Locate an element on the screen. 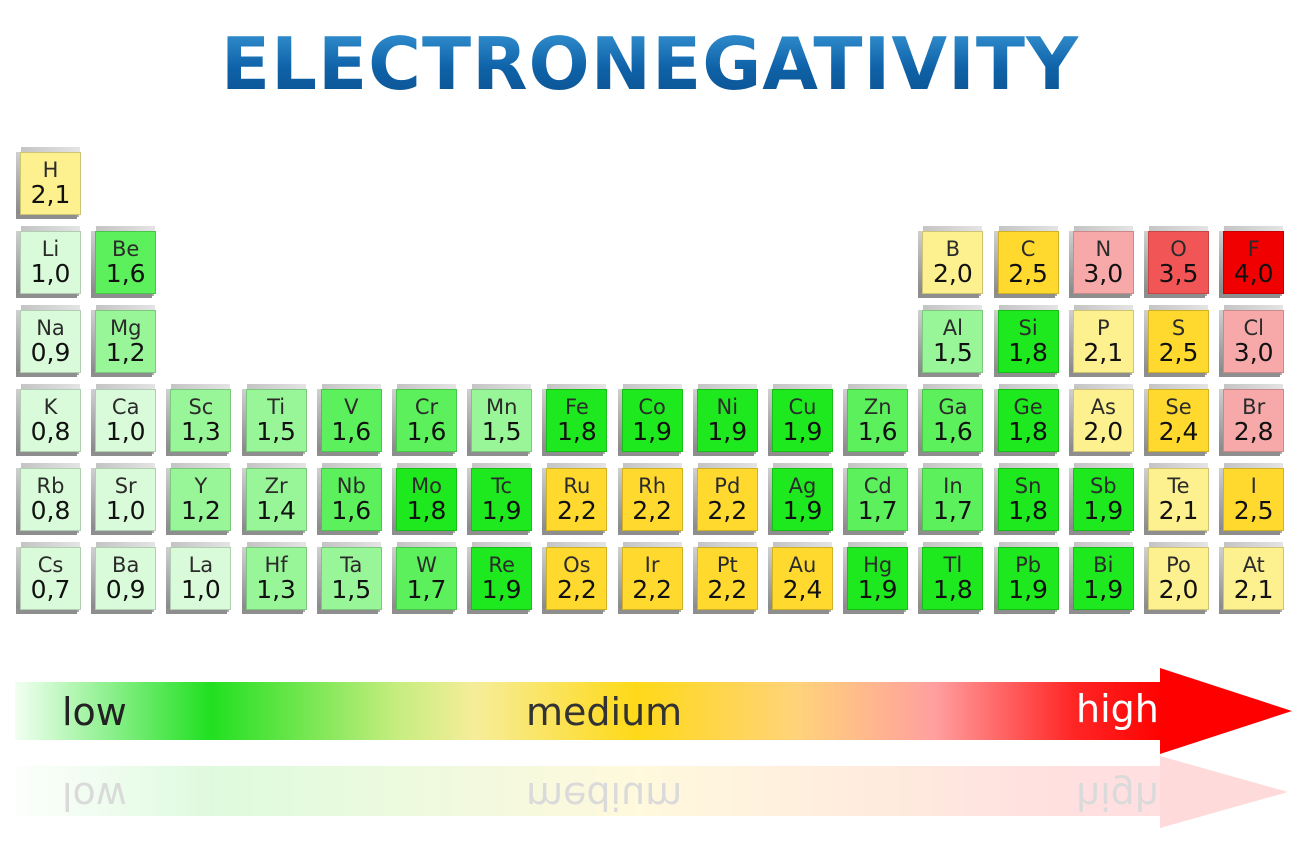  element-cell-pt: Pt 2,2 is located at coordinates (725, 576).